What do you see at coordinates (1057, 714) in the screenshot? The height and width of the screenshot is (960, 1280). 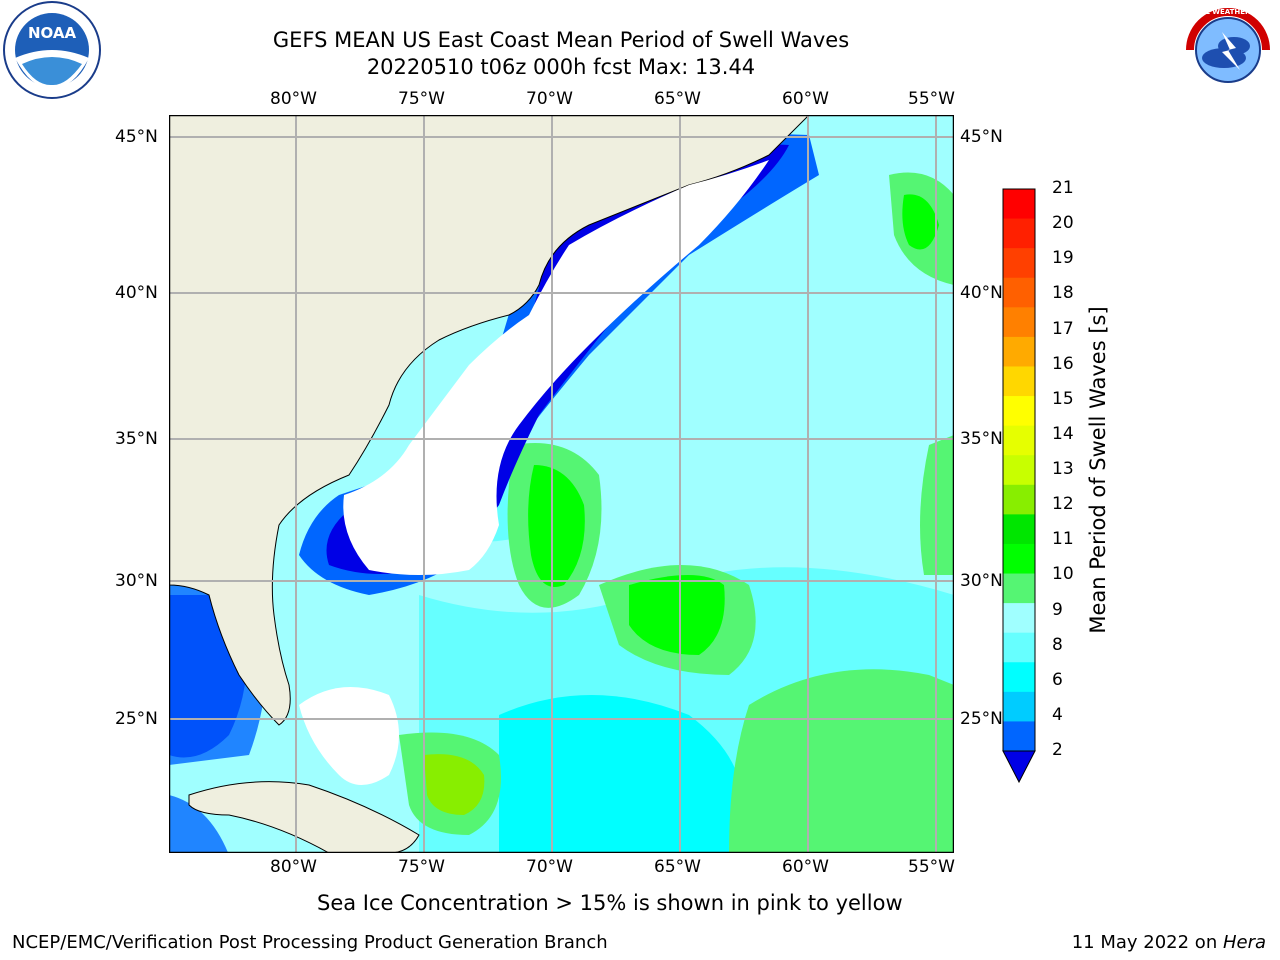 I see `colorbar-tick-label: 4` at bounding box center [1057, 714].